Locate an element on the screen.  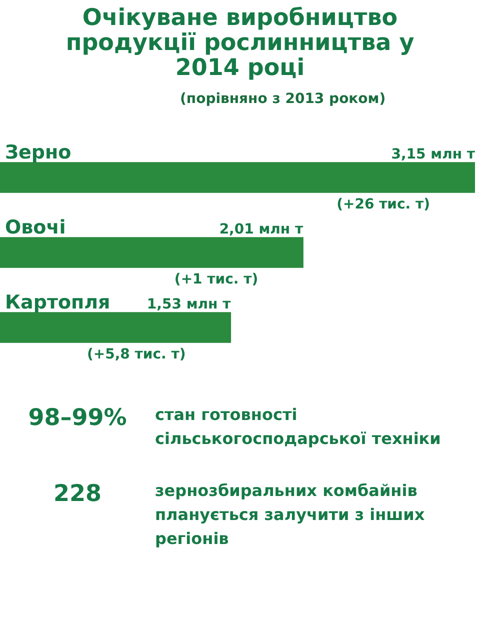
chart-title: Очікуване виробництво продукції рослинництва у 2014 році is located at coordinates (240, 43).